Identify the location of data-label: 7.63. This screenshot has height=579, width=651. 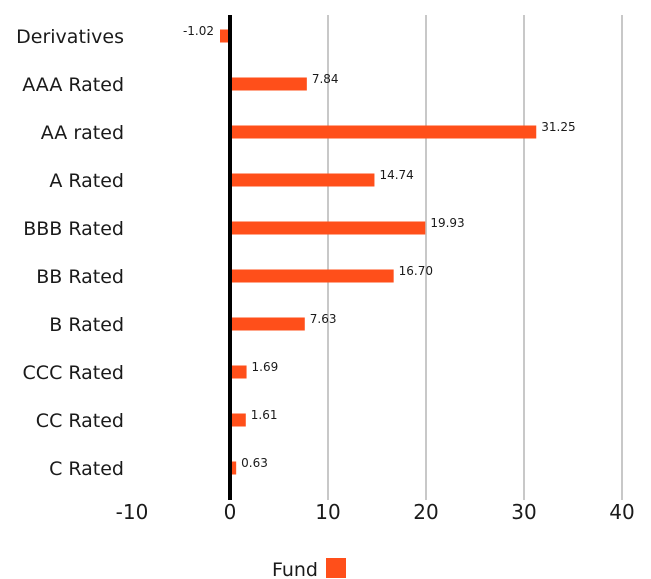
(323, 319).